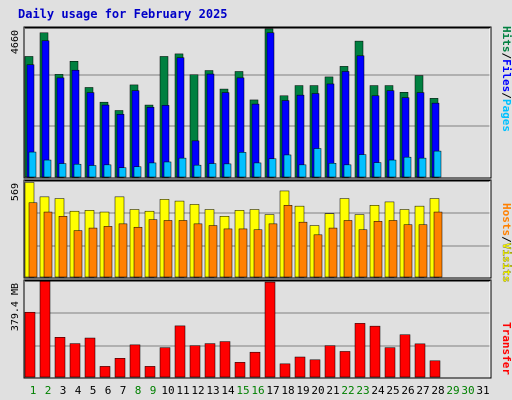  What do you see at coordinates (15, 307) in the screenshot?
I see `y-max-label: 379.4 MB` at bounding box center [15, 307].